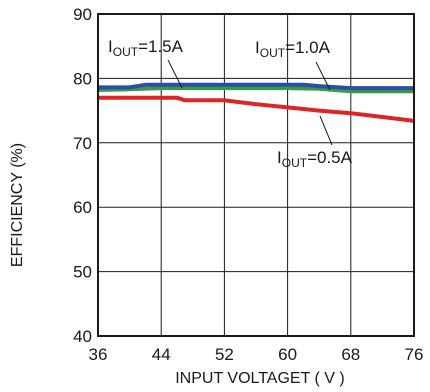 The image size is (430, 392). Describe the element at coordinates (82, 78) in the screenshot. I see `y-tick-label: 80` at that location.